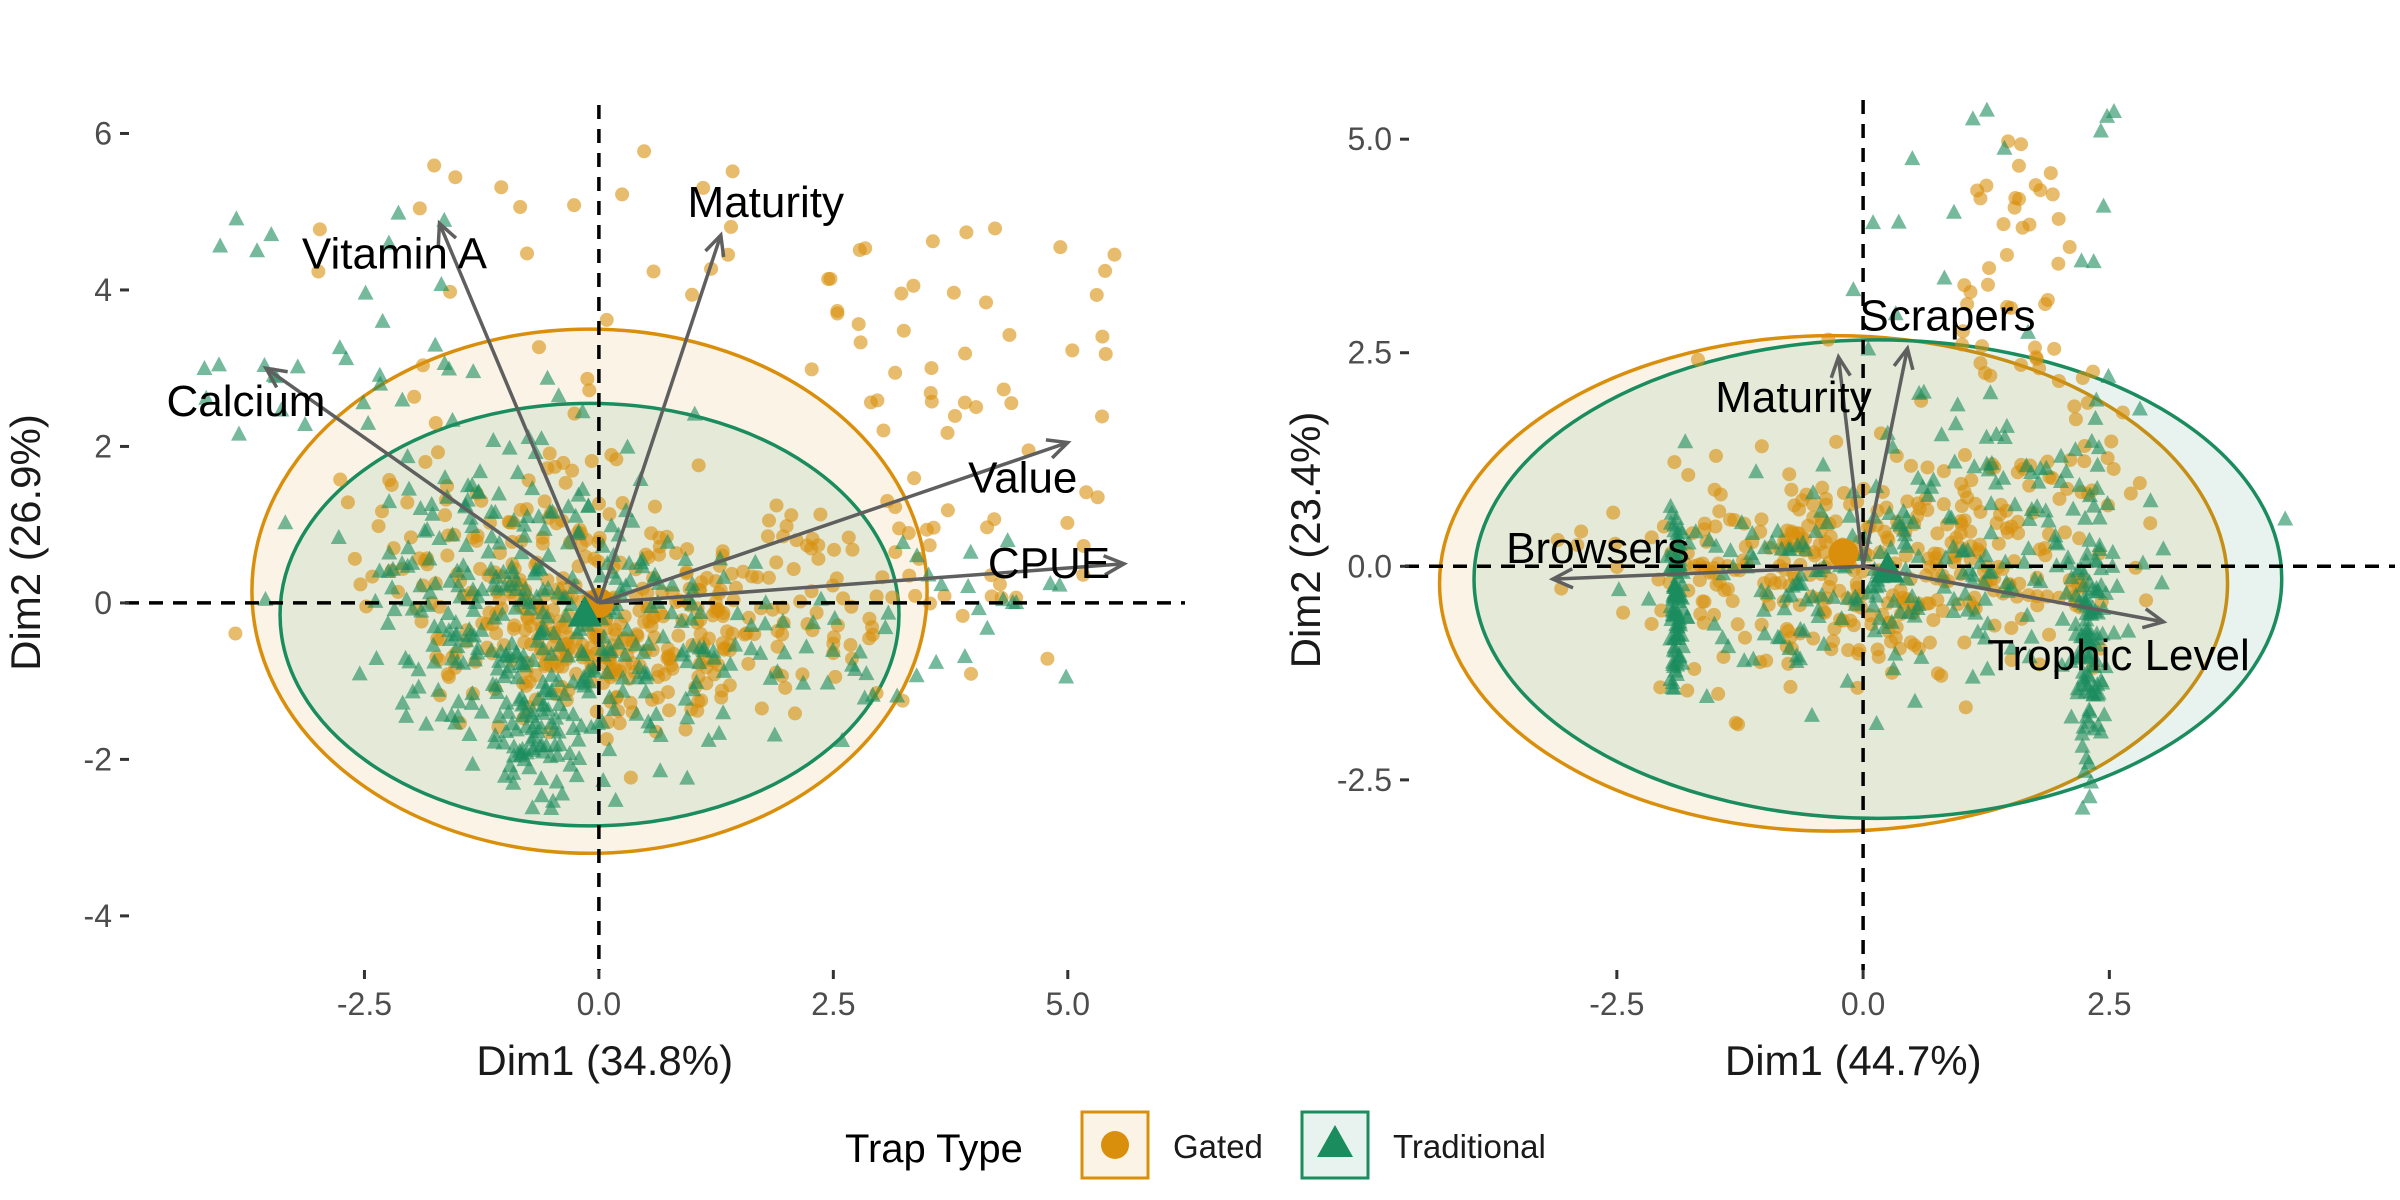 Image resolution: width=2400 pixels, height=1200 pixels. What do you see at coordinates (432, 485) in the screenshot?
I see `loading-arrow` at bounding box center [432, 485].